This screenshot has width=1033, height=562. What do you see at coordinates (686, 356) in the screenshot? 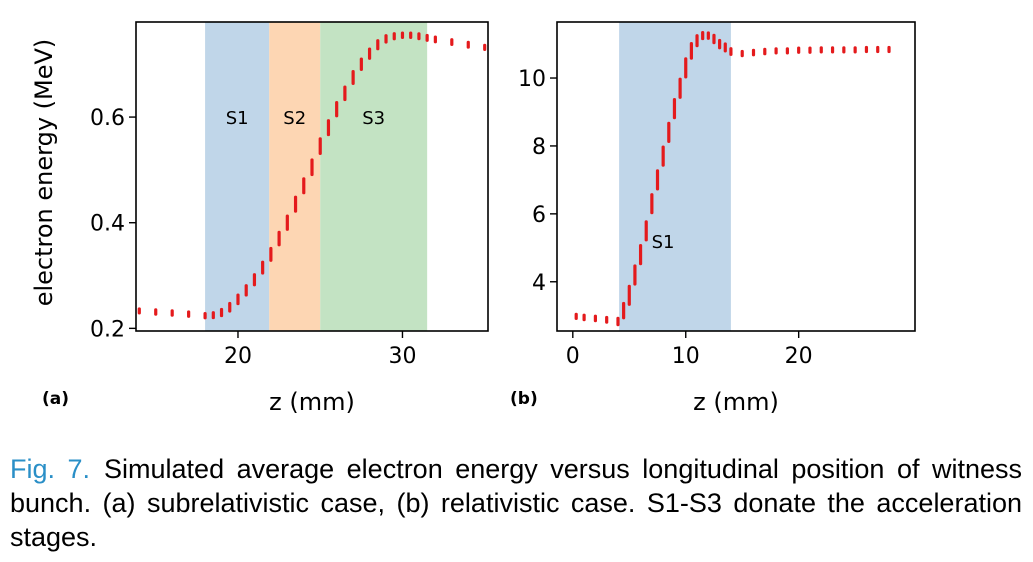
I see `x-tick-label: 10` at bounding box center [686, 356].